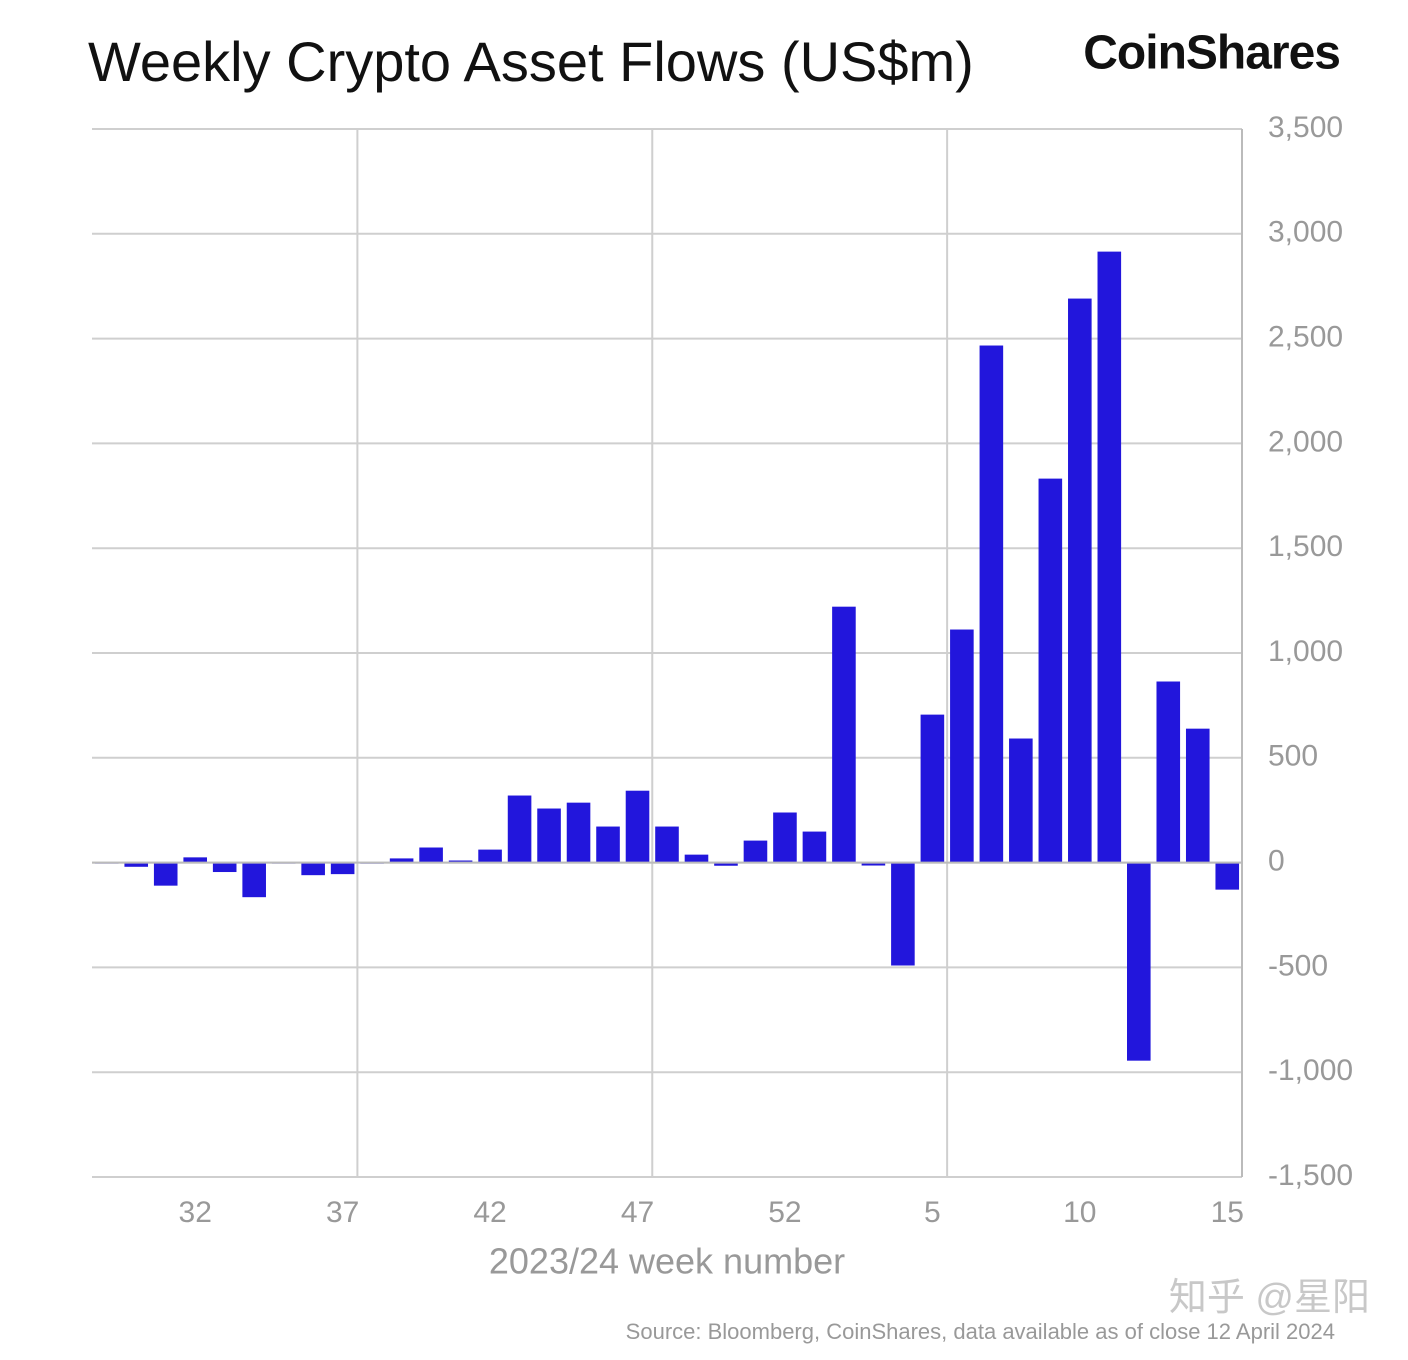 The image size is (1408, 1360). What do you see at coordinates (1305, 651) in the screenshot?
I see `y-tick-label: 1,000` at bounding box center [1305, 651].